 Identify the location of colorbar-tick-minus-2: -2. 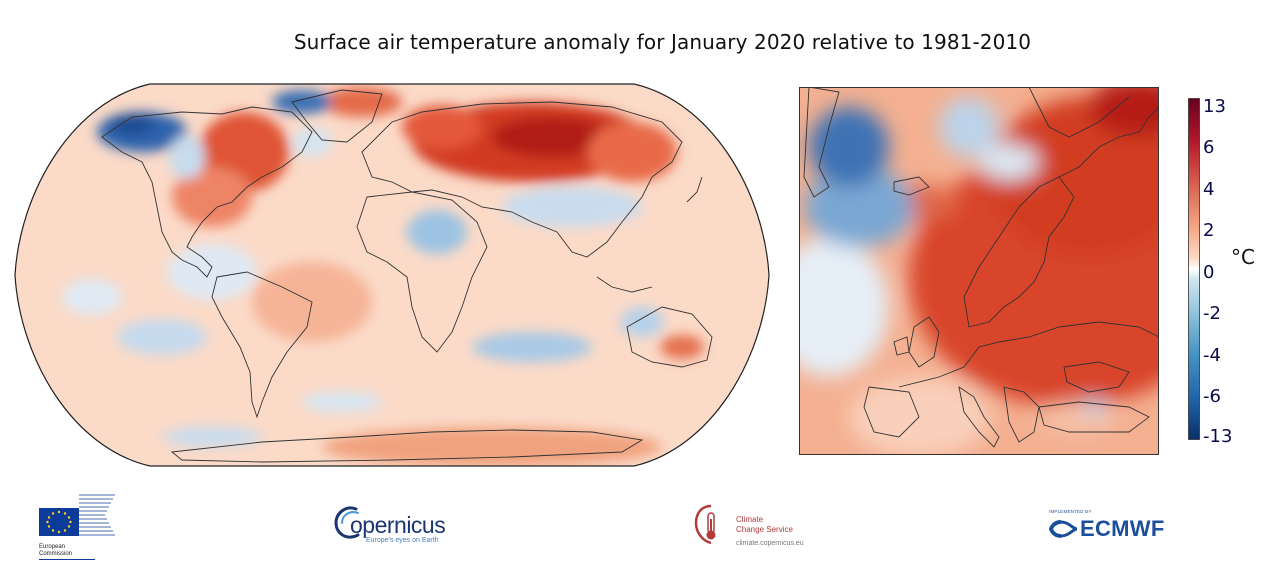
(1212, 313).